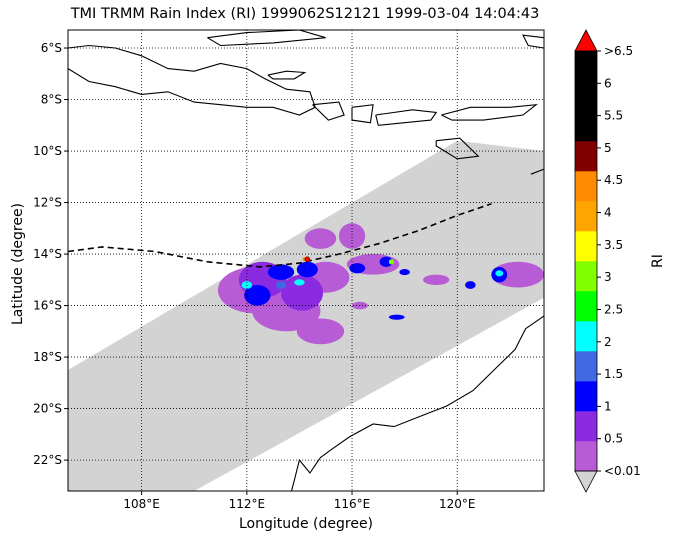 This screenshot has width=677, height=545. I want to click on colorbar: <0.01 0.5 1 1.5 2 2.5 3 3.5 4 4.5 5 5.5 6 >6.5, so click(607, 261).